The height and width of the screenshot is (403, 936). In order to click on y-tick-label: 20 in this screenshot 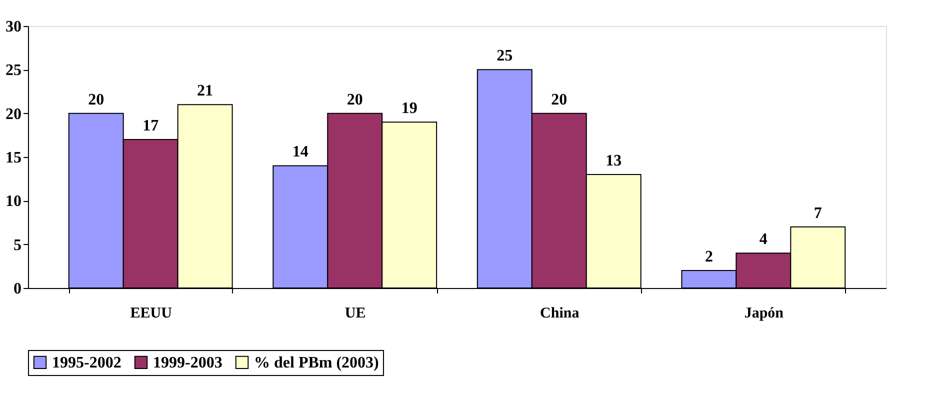, I will do `click(14, 114)`.